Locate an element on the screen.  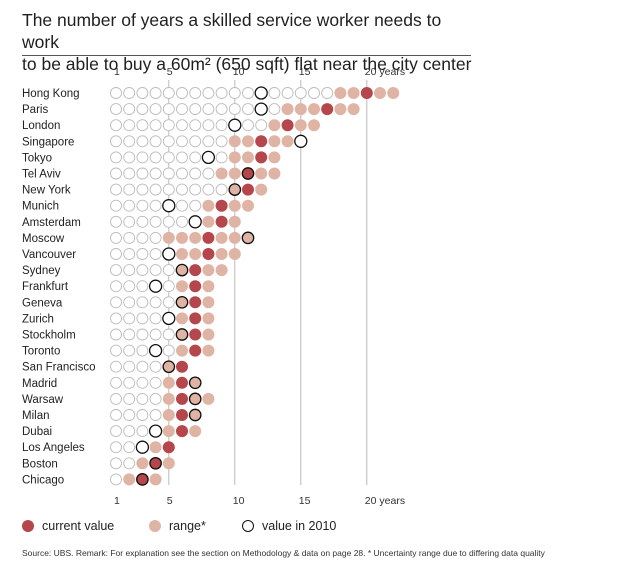
city-label: Frankfurt is located at coordinates (45, 287).